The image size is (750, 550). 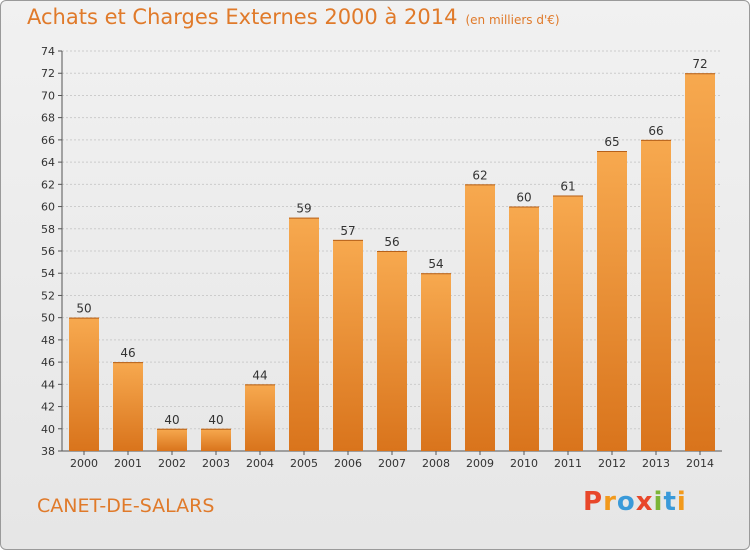 I want to click on value-label-2011: 61, so click(x=567, y=186).